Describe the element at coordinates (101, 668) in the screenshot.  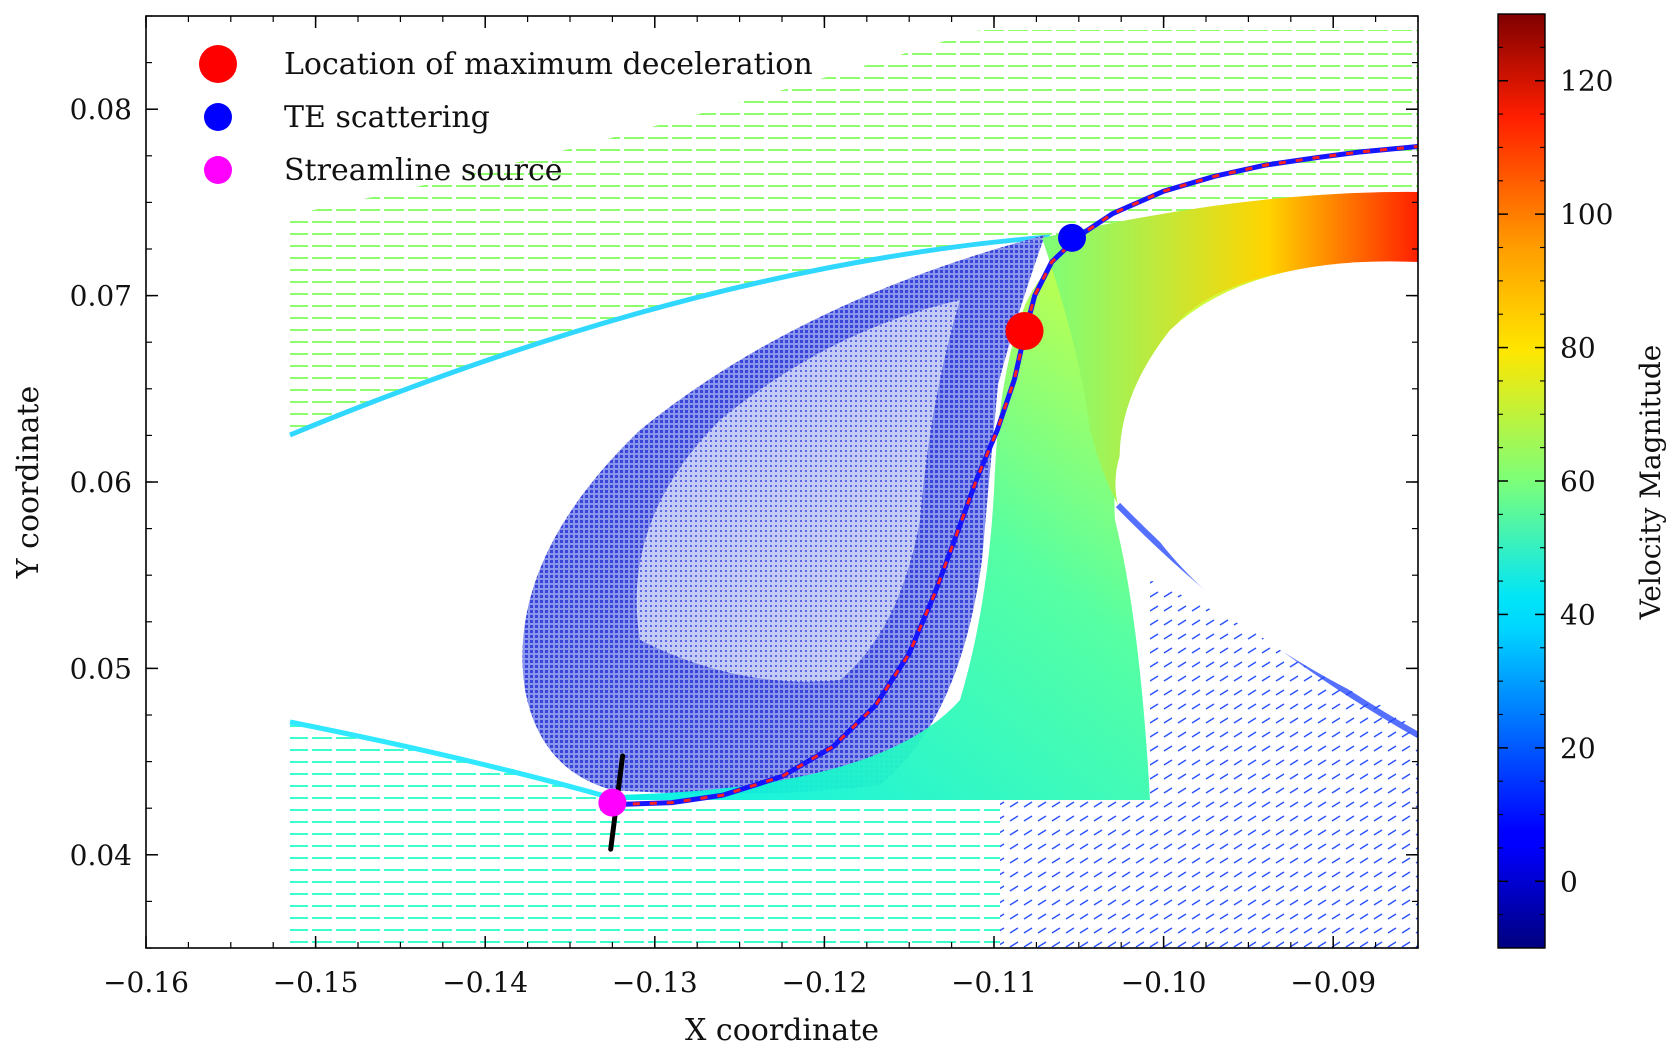
I see `y-tick-label: 0.05` at that location.